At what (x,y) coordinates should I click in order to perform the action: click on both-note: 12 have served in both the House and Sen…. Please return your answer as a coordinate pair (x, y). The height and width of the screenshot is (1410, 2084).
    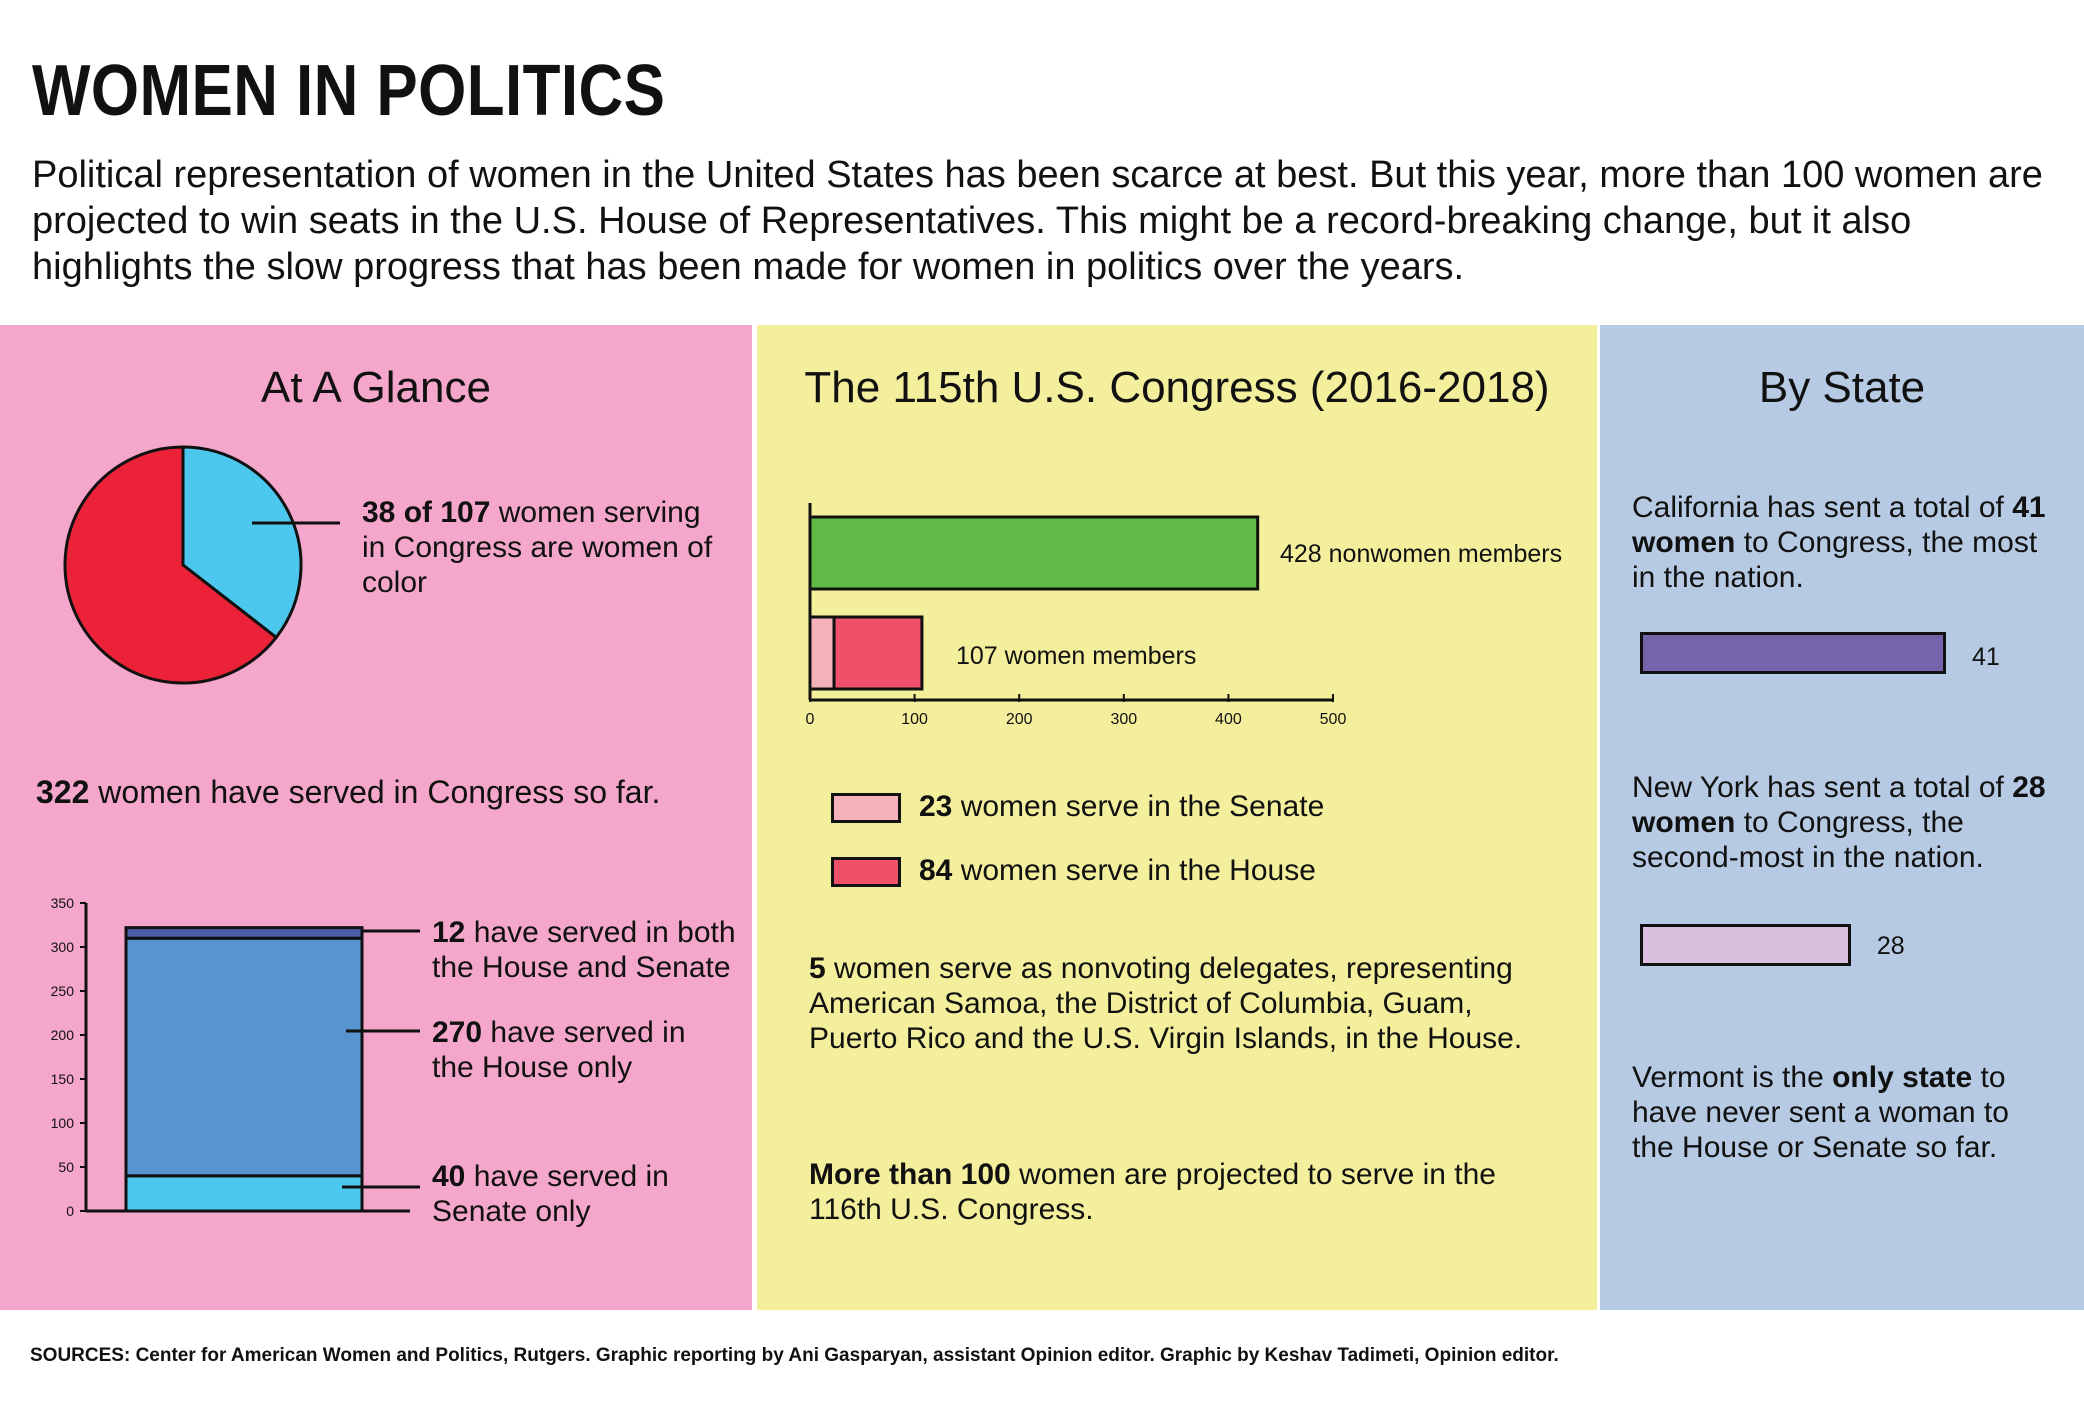
    Looking at the image, I should click on (587, 950).